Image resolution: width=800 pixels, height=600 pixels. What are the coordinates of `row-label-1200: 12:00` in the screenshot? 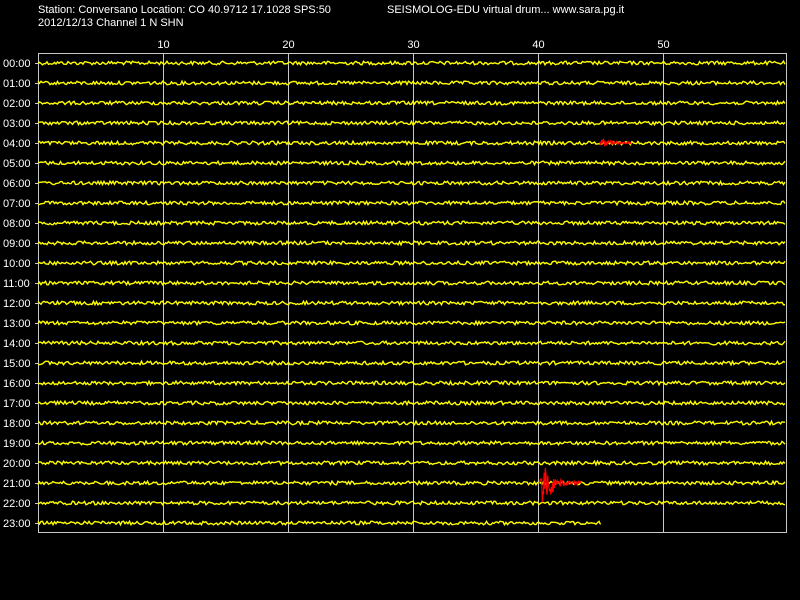 It's located at (17, 304).